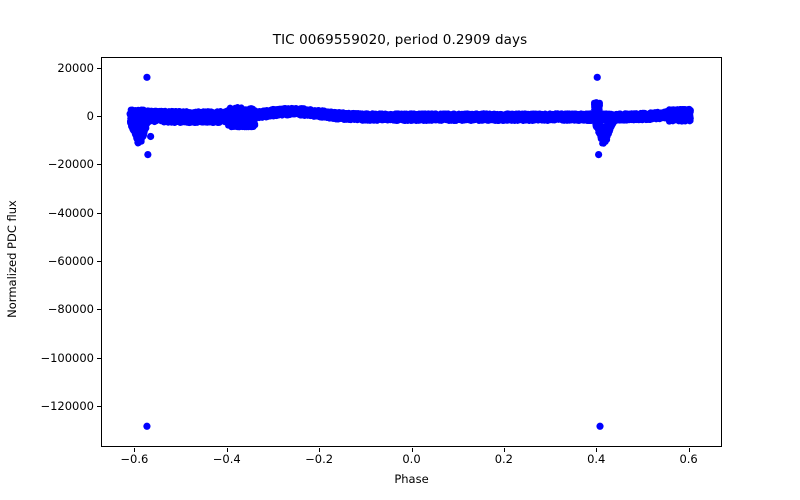  What do you see at coordinates (70, 309) in the screenshot?
I see `y-tick-label: −80000` at bounding box center [70, 309].